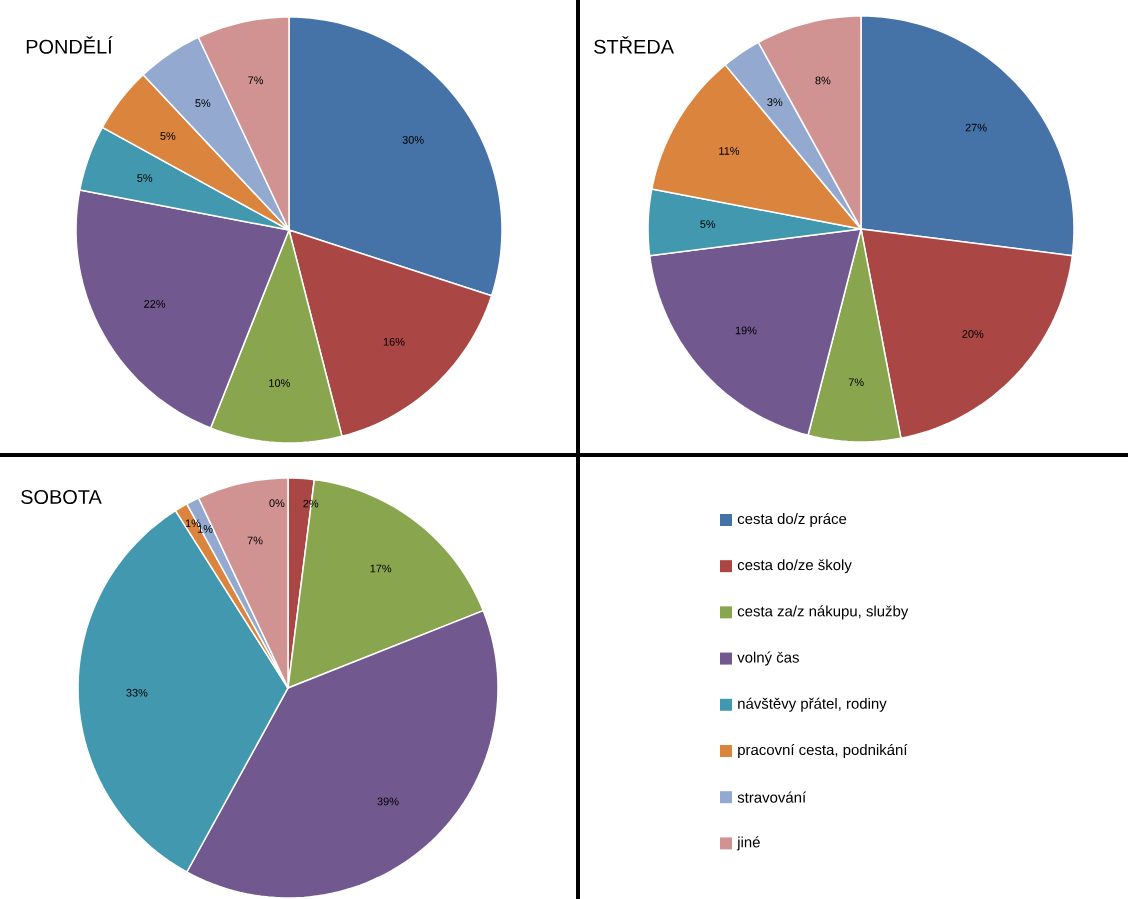 The image size is (1128, 899). Describe the element at coordinates (775, 102) in the screenshot. I see `data-label: 3%` at that location.